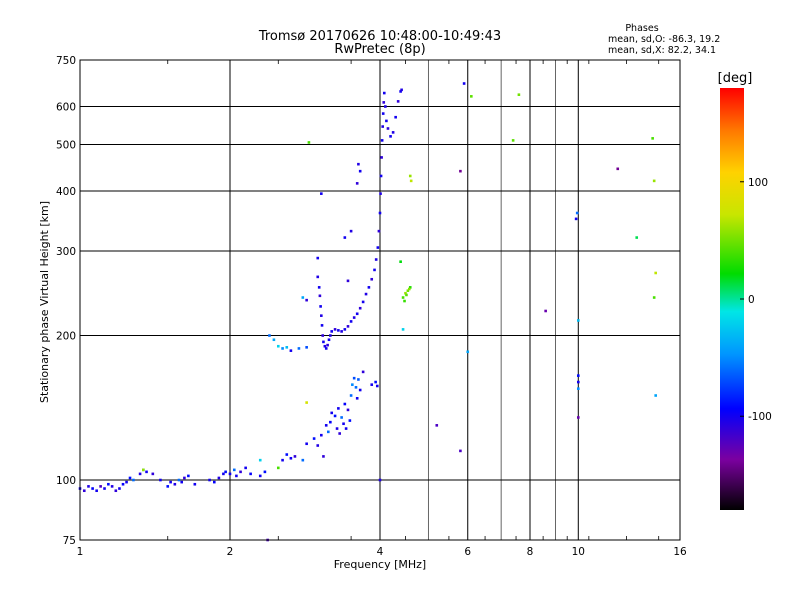  What do you see at coordinates (69, 541) in the screenshot?
I see `y-tick-label: 75` at bounding box center [69, 541].